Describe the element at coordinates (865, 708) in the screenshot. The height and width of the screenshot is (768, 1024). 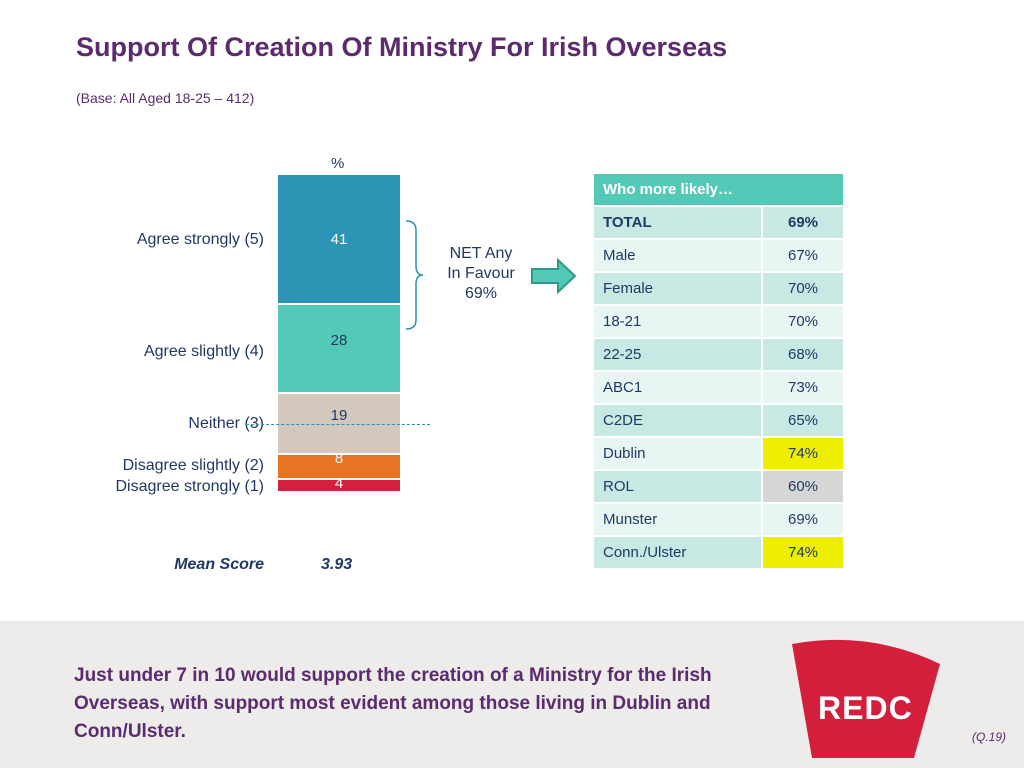
I see `redc-logo-text: REDC` at that location.